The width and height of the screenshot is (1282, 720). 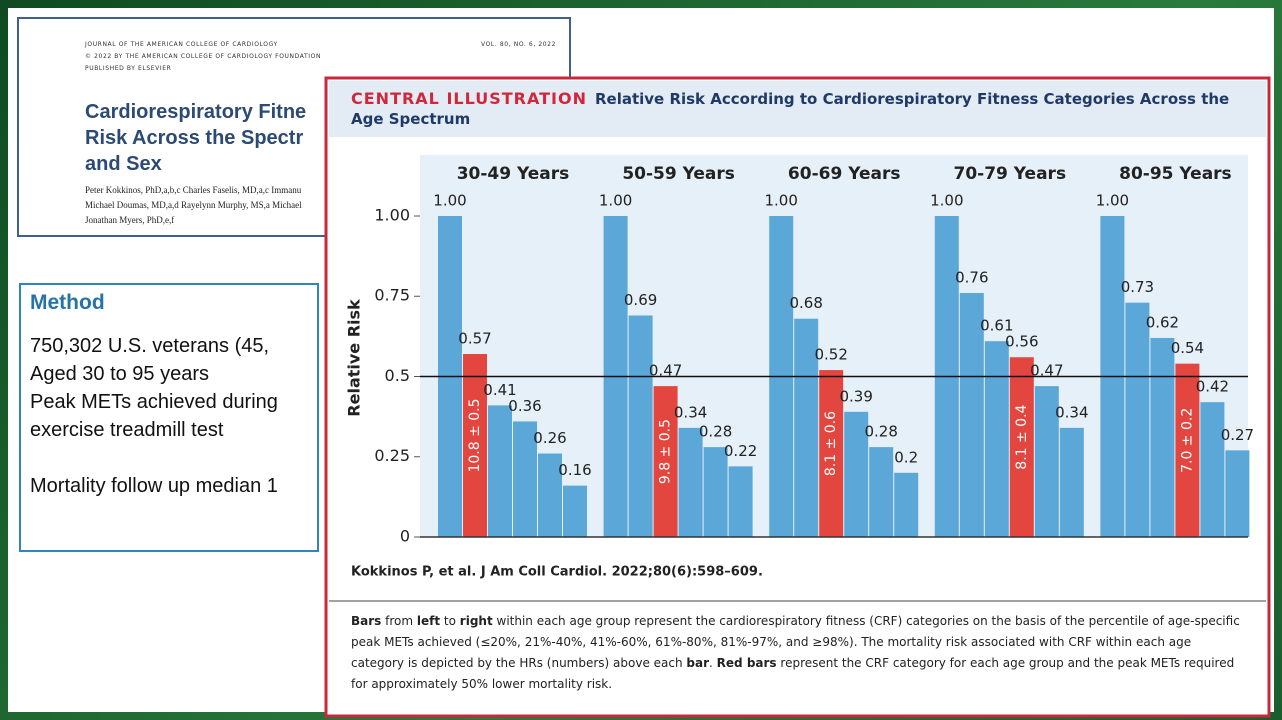 What do you see at coordinates (690, 412) in the screenshot?
I see `value-label: 0.34` at bounding box center [690, 412].